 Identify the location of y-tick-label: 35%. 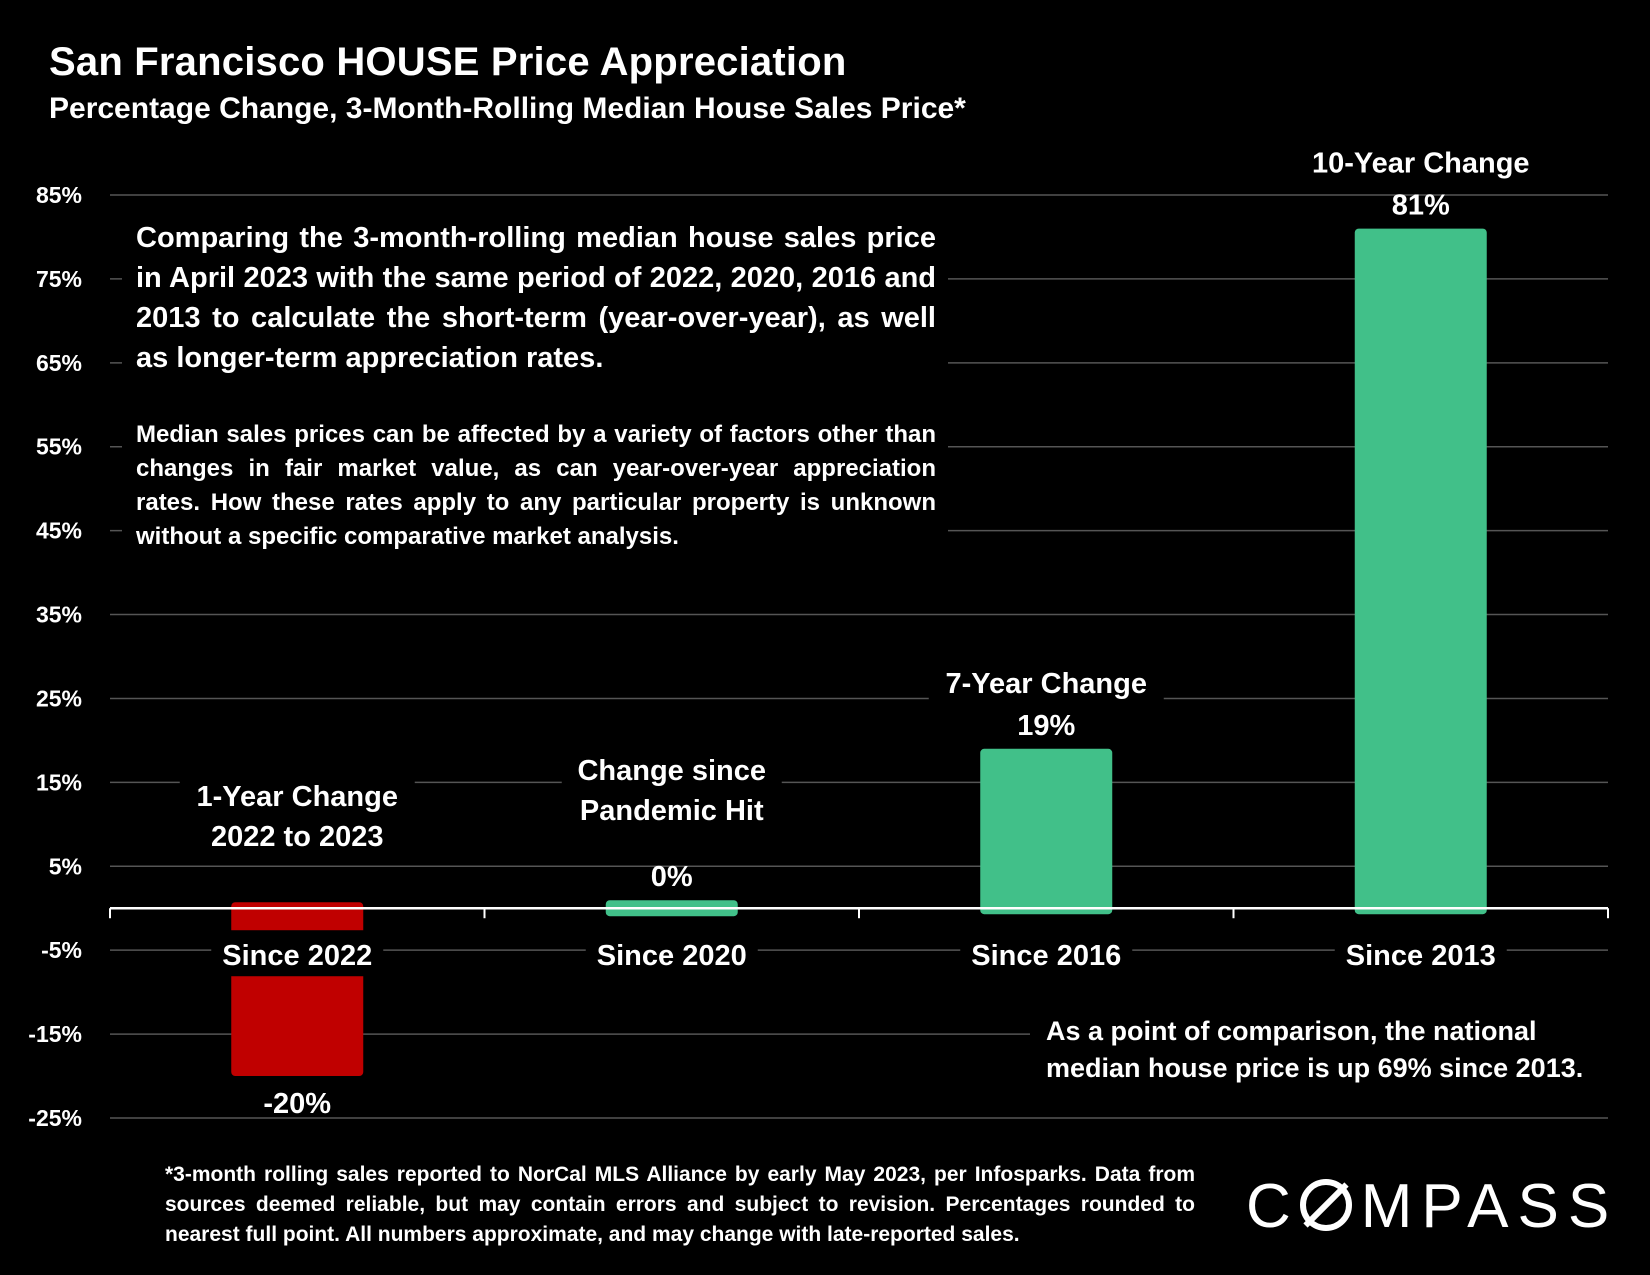
(59, 615).